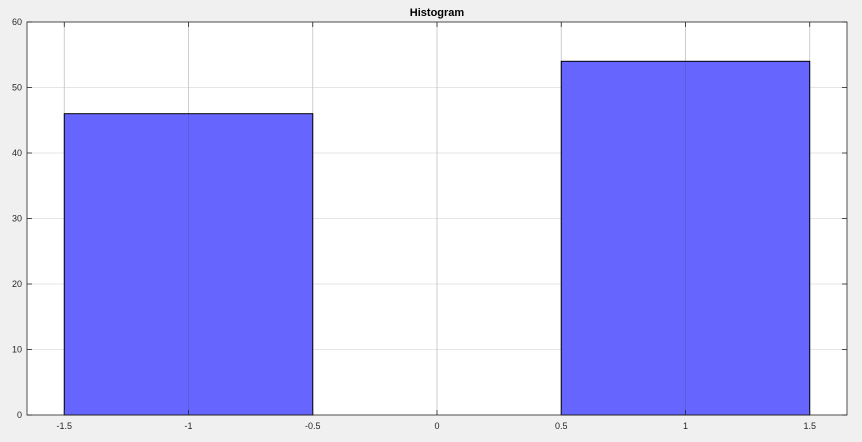 Image resolution: width=862 pixels, height=442 pixels. What do you see at coordinates (809, 426) in the screenshot?
I see `x-tick-label: 1.5` at bounding box center [809, 426].